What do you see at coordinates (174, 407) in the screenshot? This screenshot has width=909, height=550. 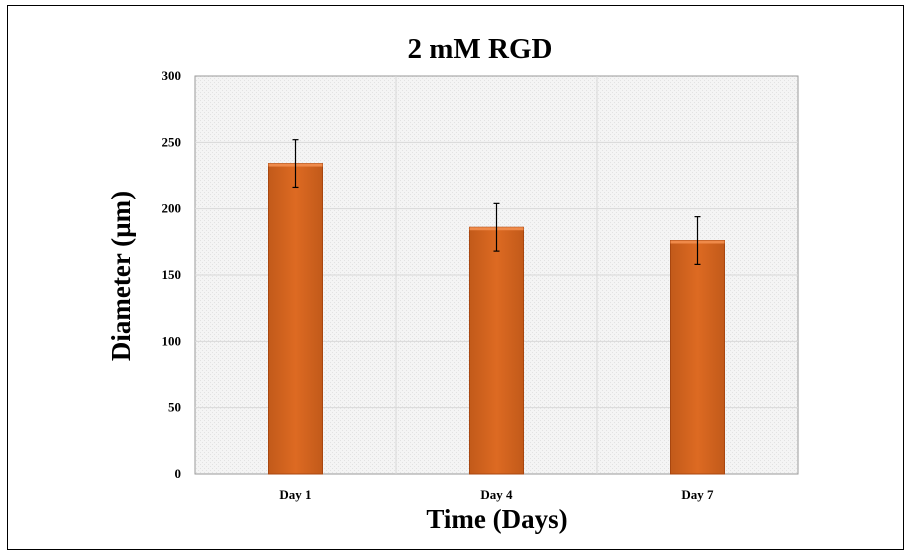 I see `y-tick-label: 50` at bounding box center [174, 407].